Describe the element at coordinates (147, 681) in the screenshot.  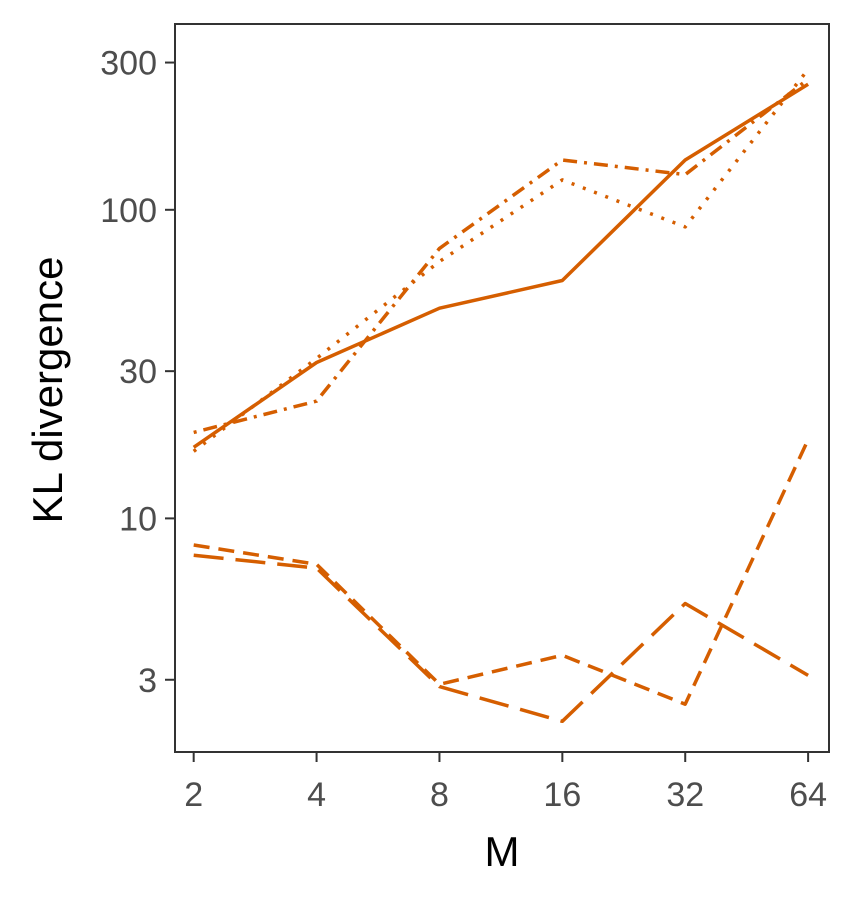
I see `y-tick-label: 3` at that location.